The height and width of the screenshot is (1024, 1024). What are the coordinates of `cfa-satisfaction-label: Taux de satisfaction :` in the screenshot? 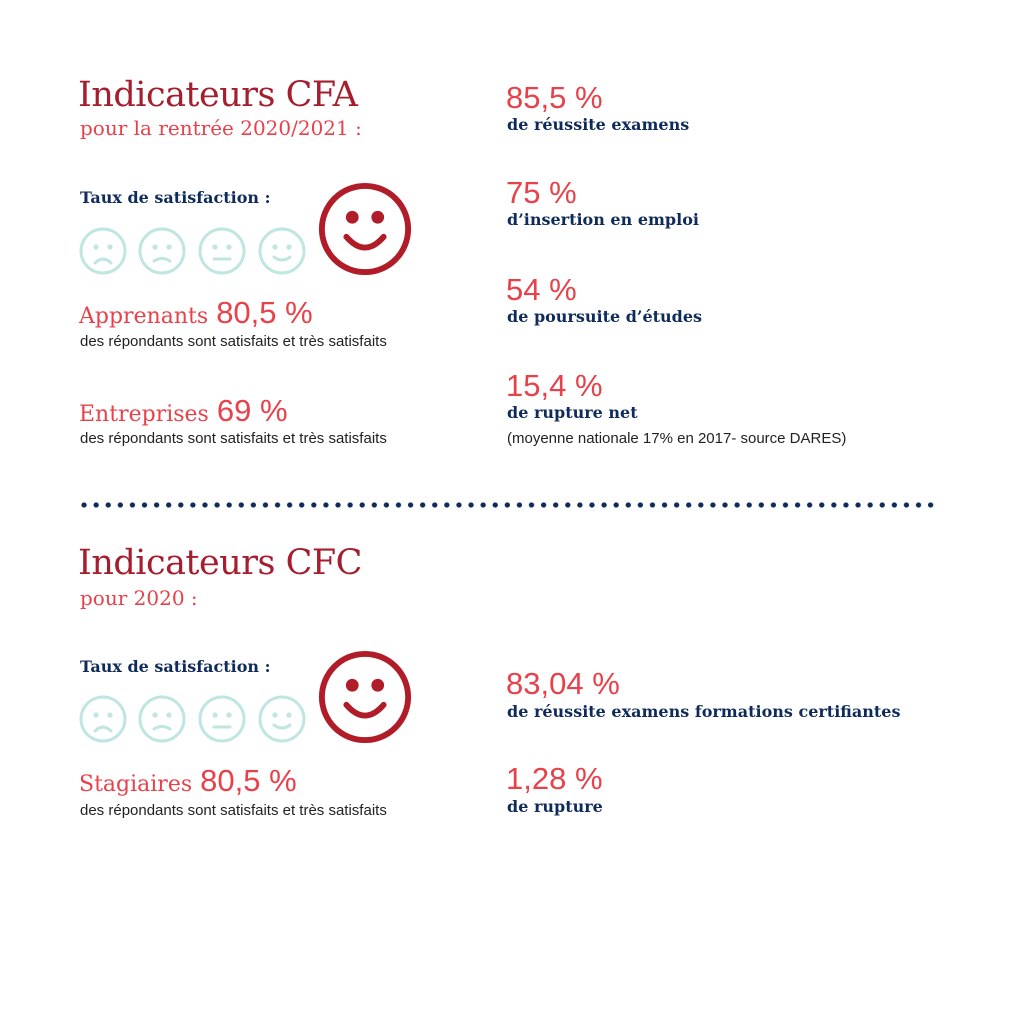 It's located at (175, 197).